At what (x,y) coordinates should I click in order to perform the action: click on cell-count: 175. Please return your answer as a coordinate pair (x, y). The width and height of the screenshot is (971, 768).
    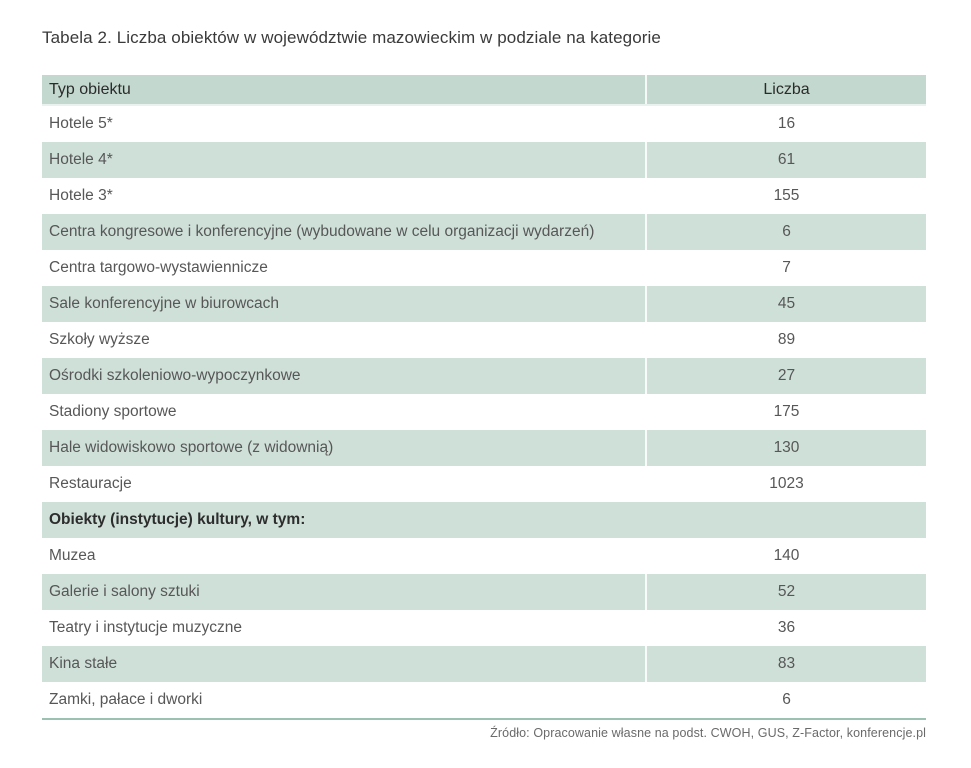
    Looking at the image, I should click on (785, 412).